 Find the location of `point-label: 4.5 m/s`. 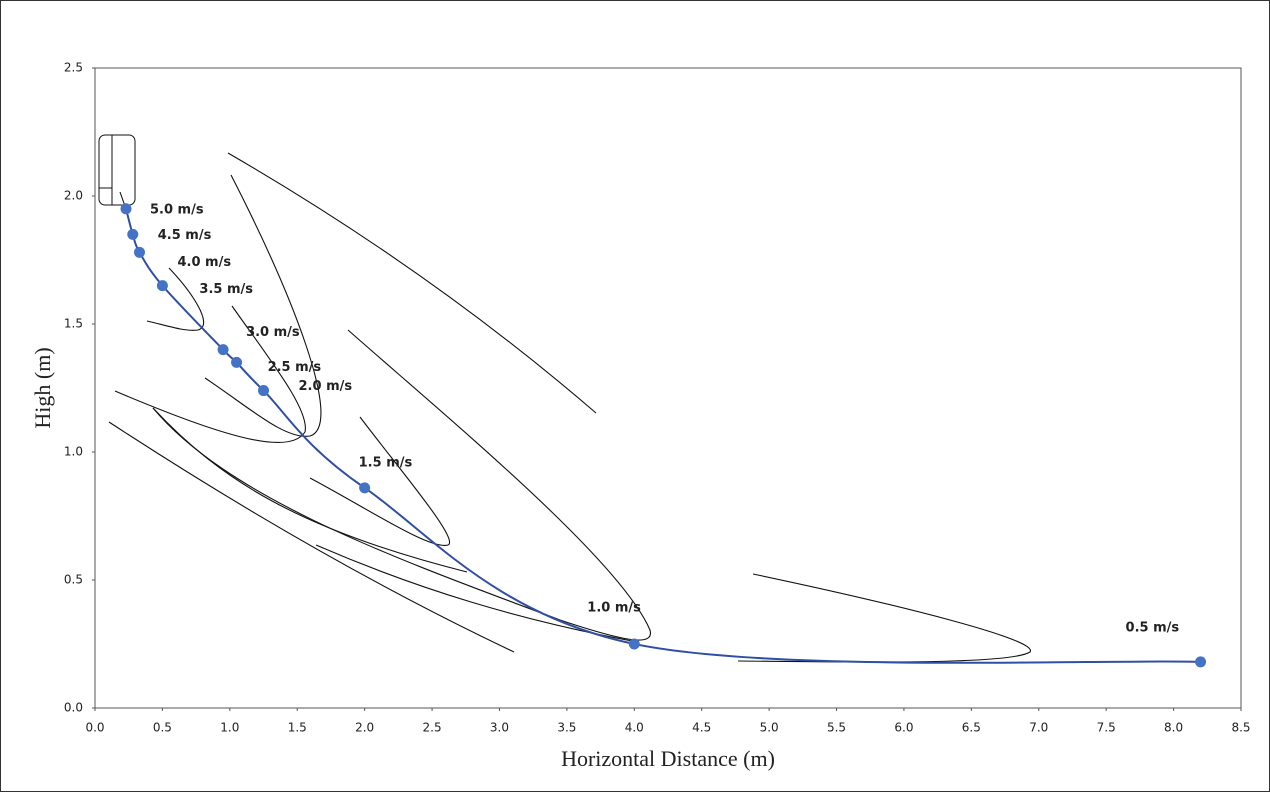

point-label: 4.5 m/s is located at coordinates (185, 235).